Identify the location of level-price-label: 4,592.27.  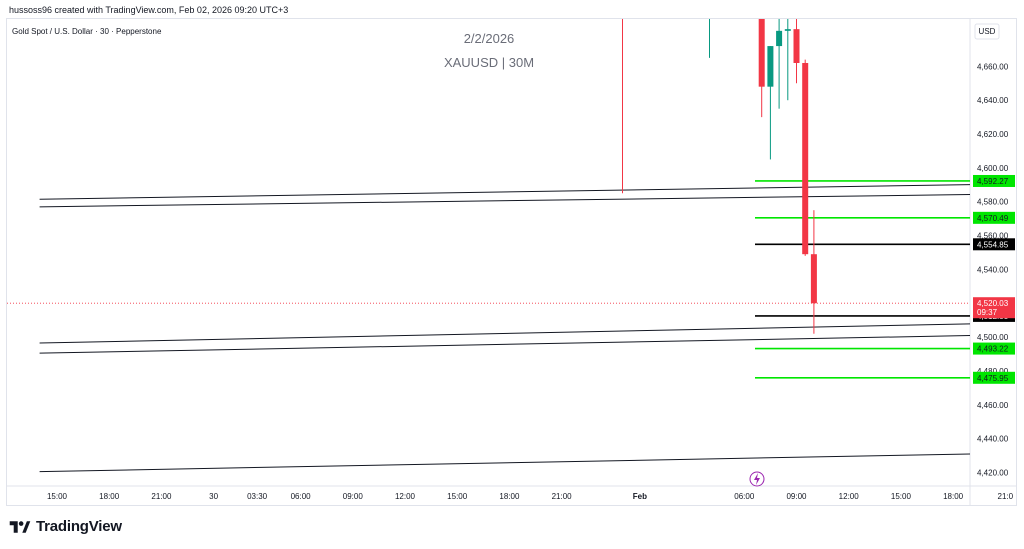
(994, 180).